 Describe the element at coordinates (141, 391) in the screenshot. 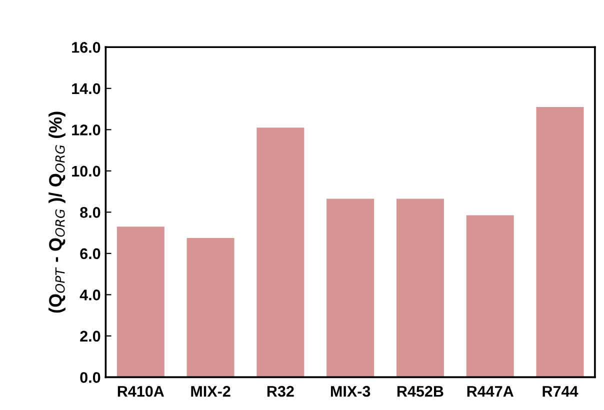

I see `x-tick-label: R410A` at that location.